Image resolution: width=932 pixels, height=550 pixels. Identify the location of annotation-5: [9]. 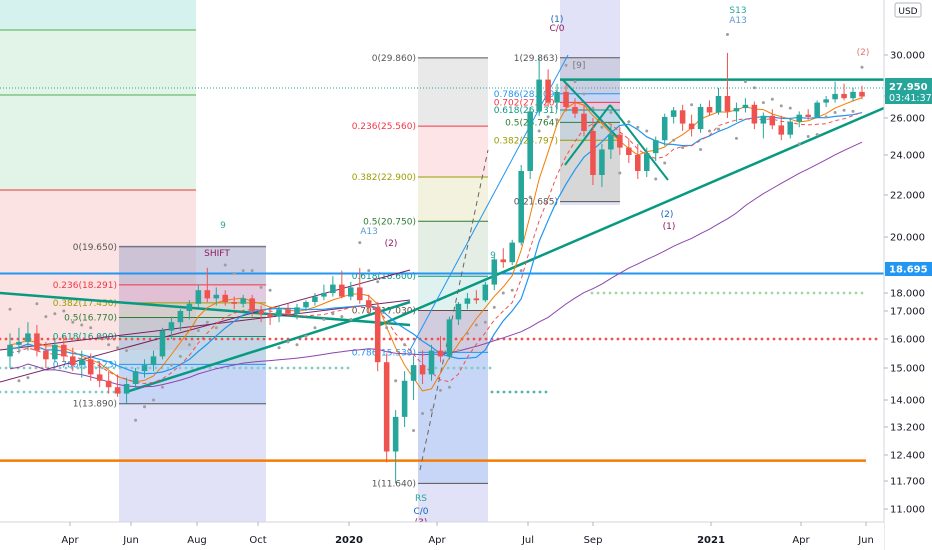
(579, 66).